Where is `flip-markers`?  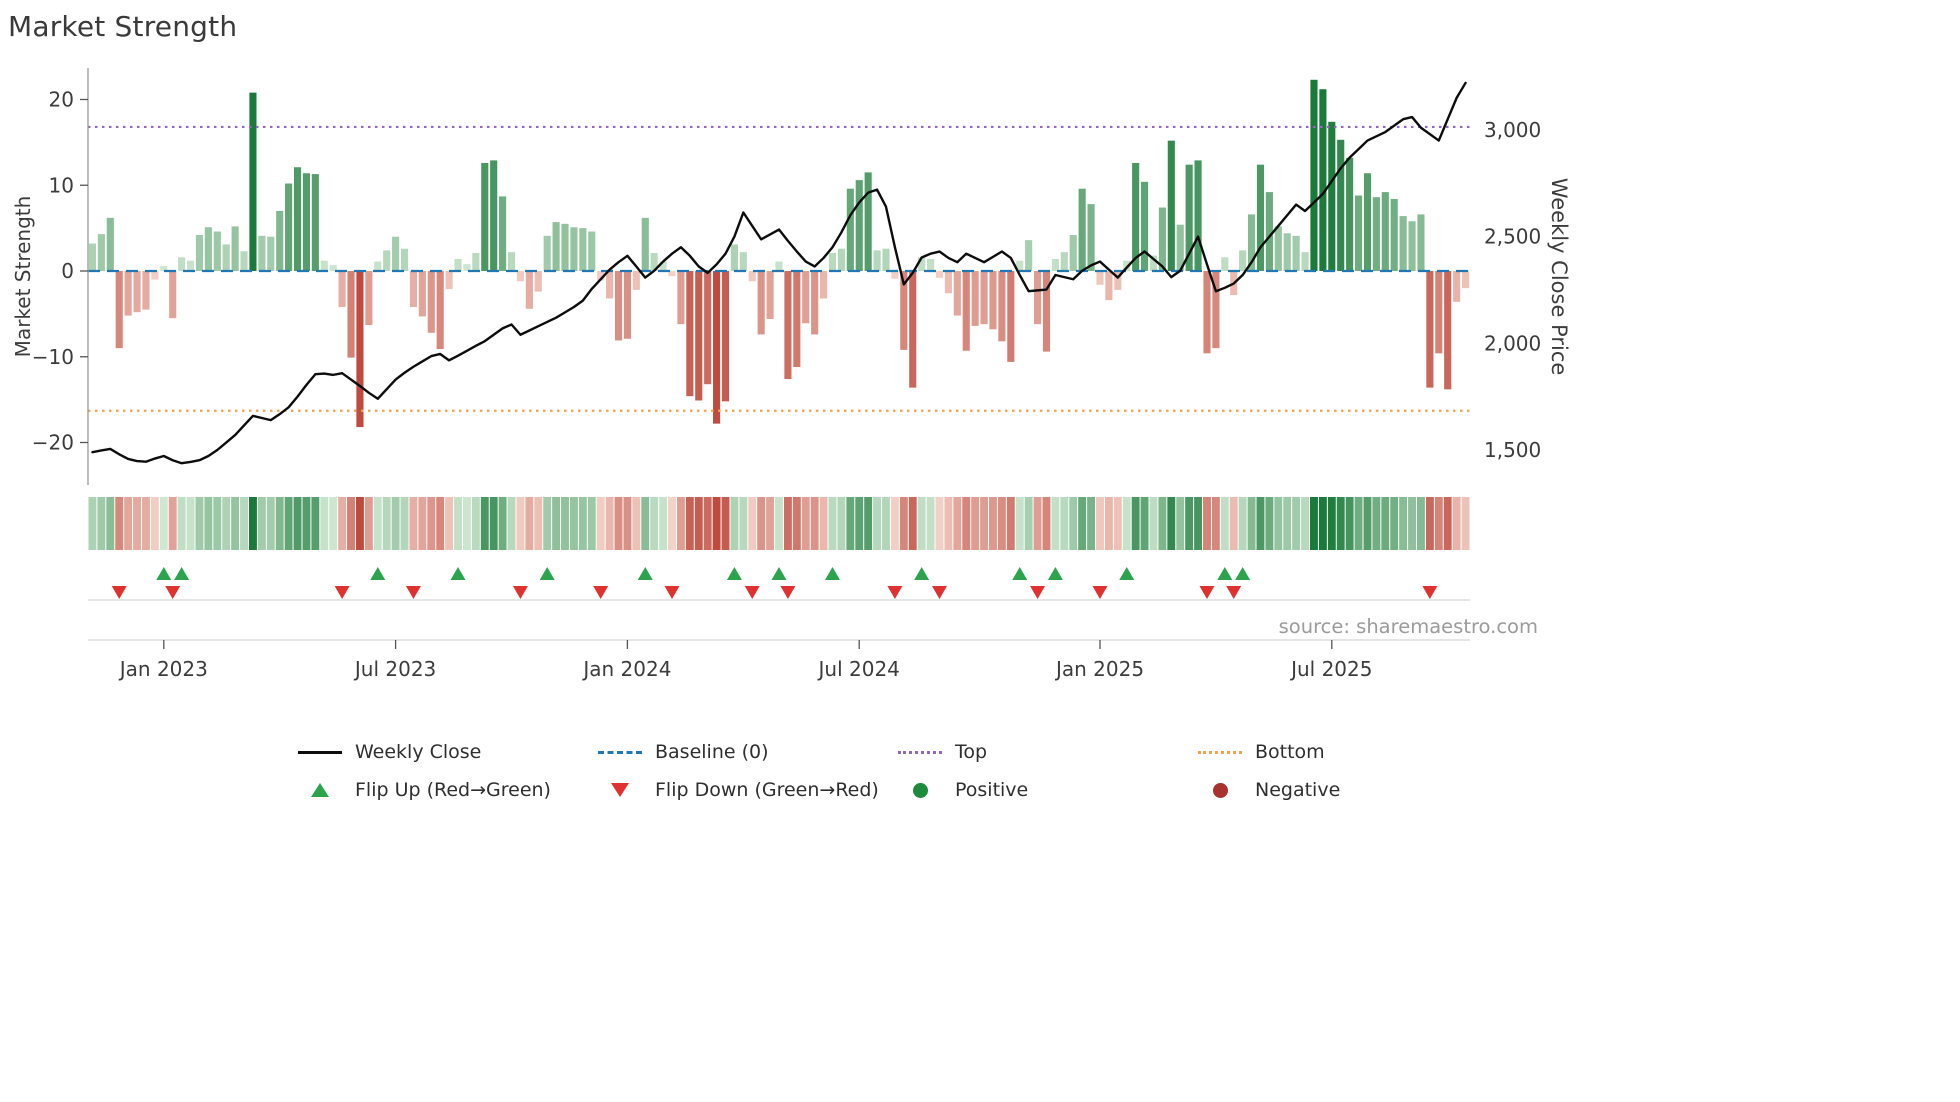 flip-markers is located at coordinates (774, 583).